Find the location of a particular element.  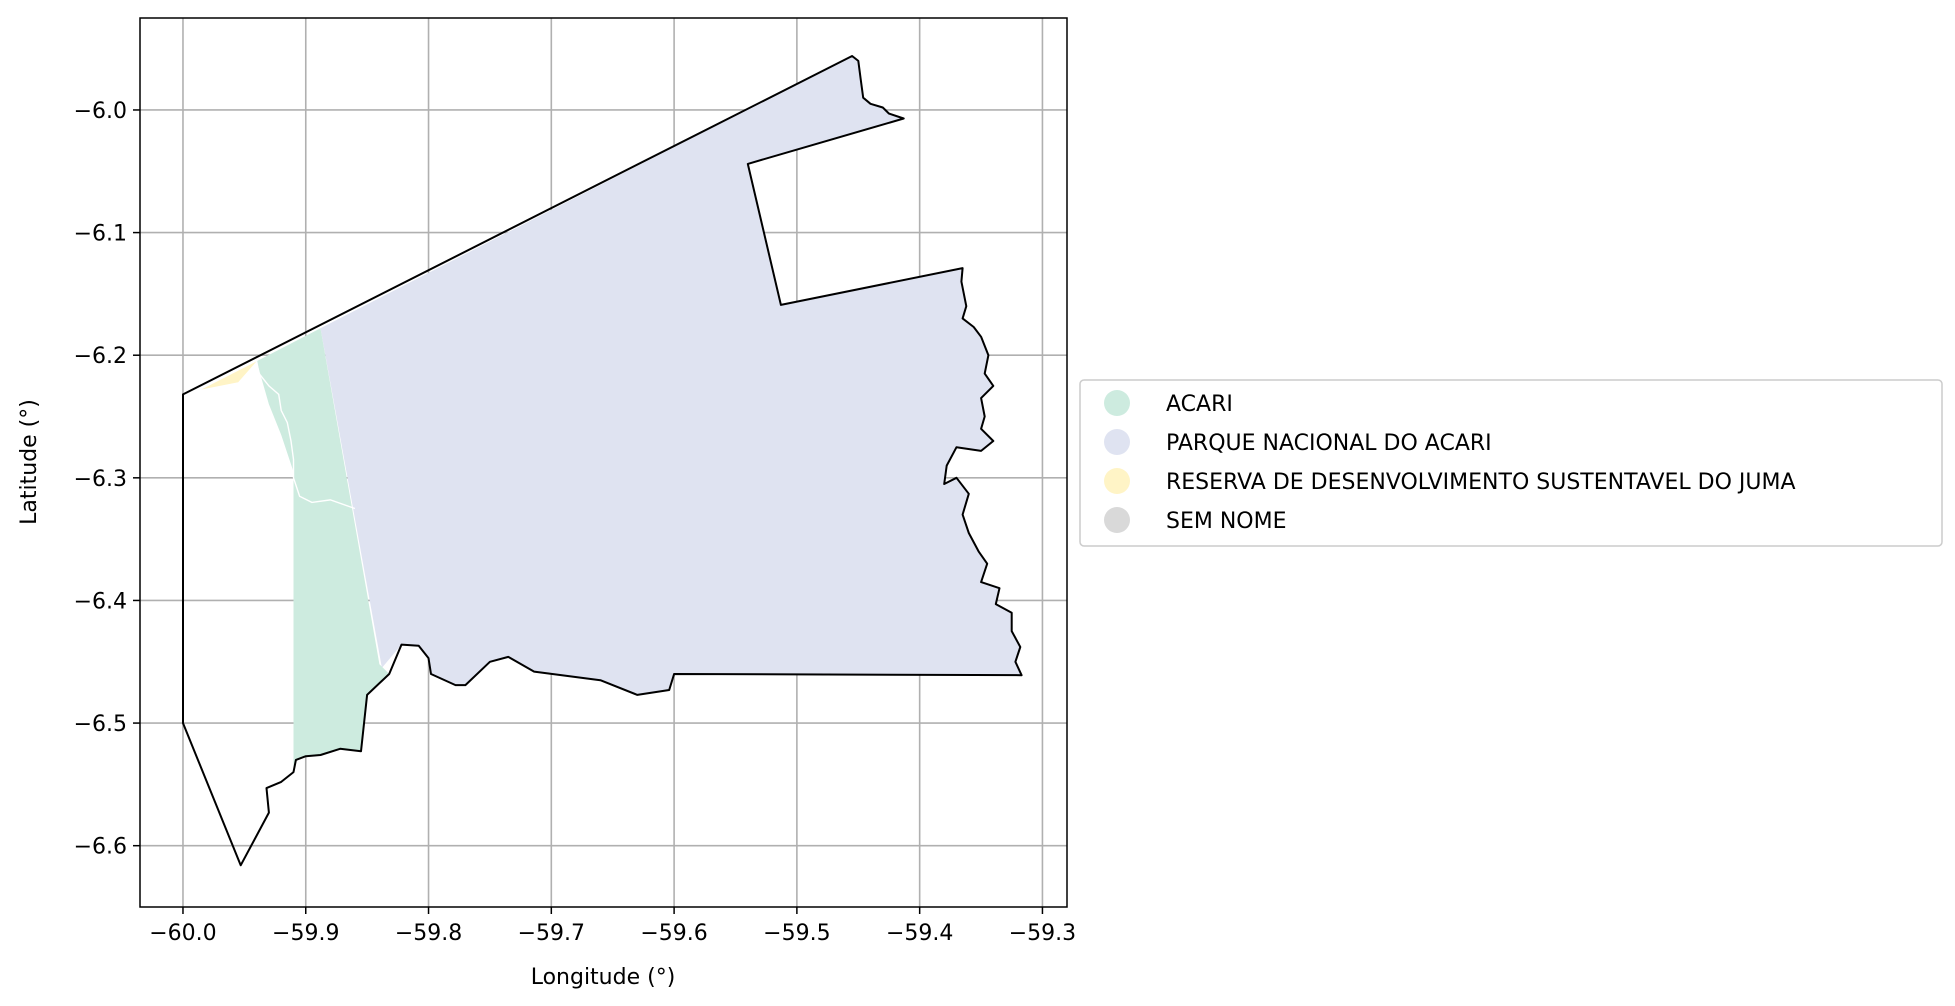

x-tick-label-3: −59.7 is located at coordinates (551, 933).